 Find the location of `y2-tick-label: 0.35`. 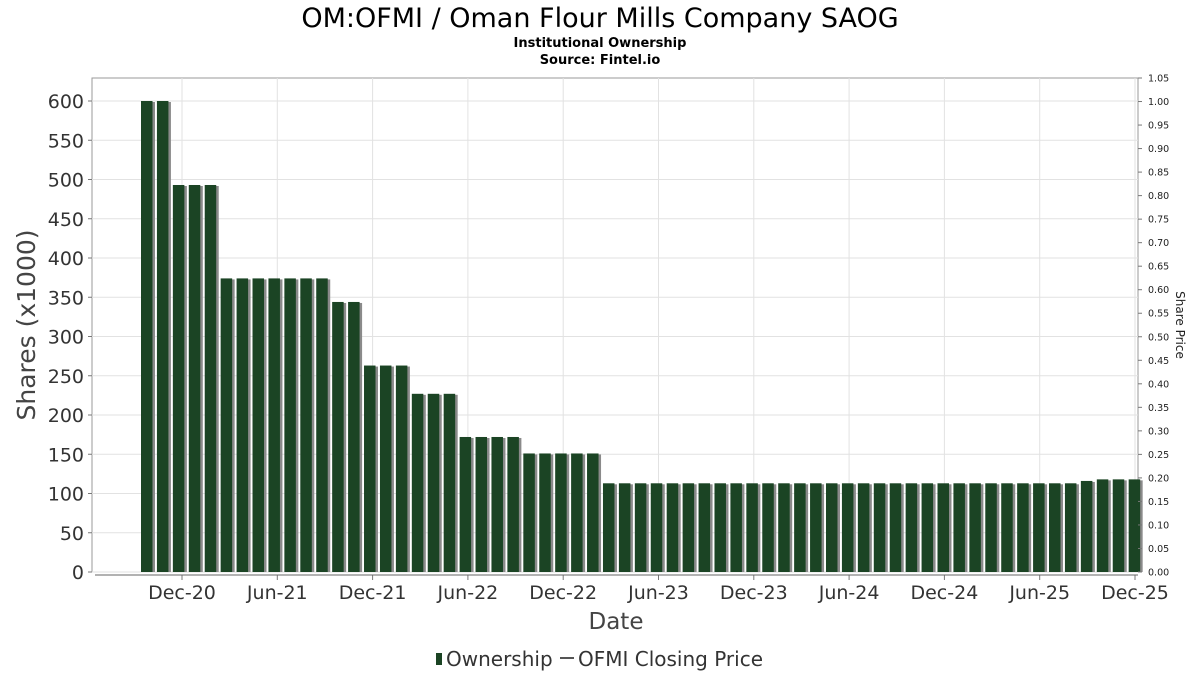

y2-tick-label: 0.35 is located at coordinates (1158, 408).